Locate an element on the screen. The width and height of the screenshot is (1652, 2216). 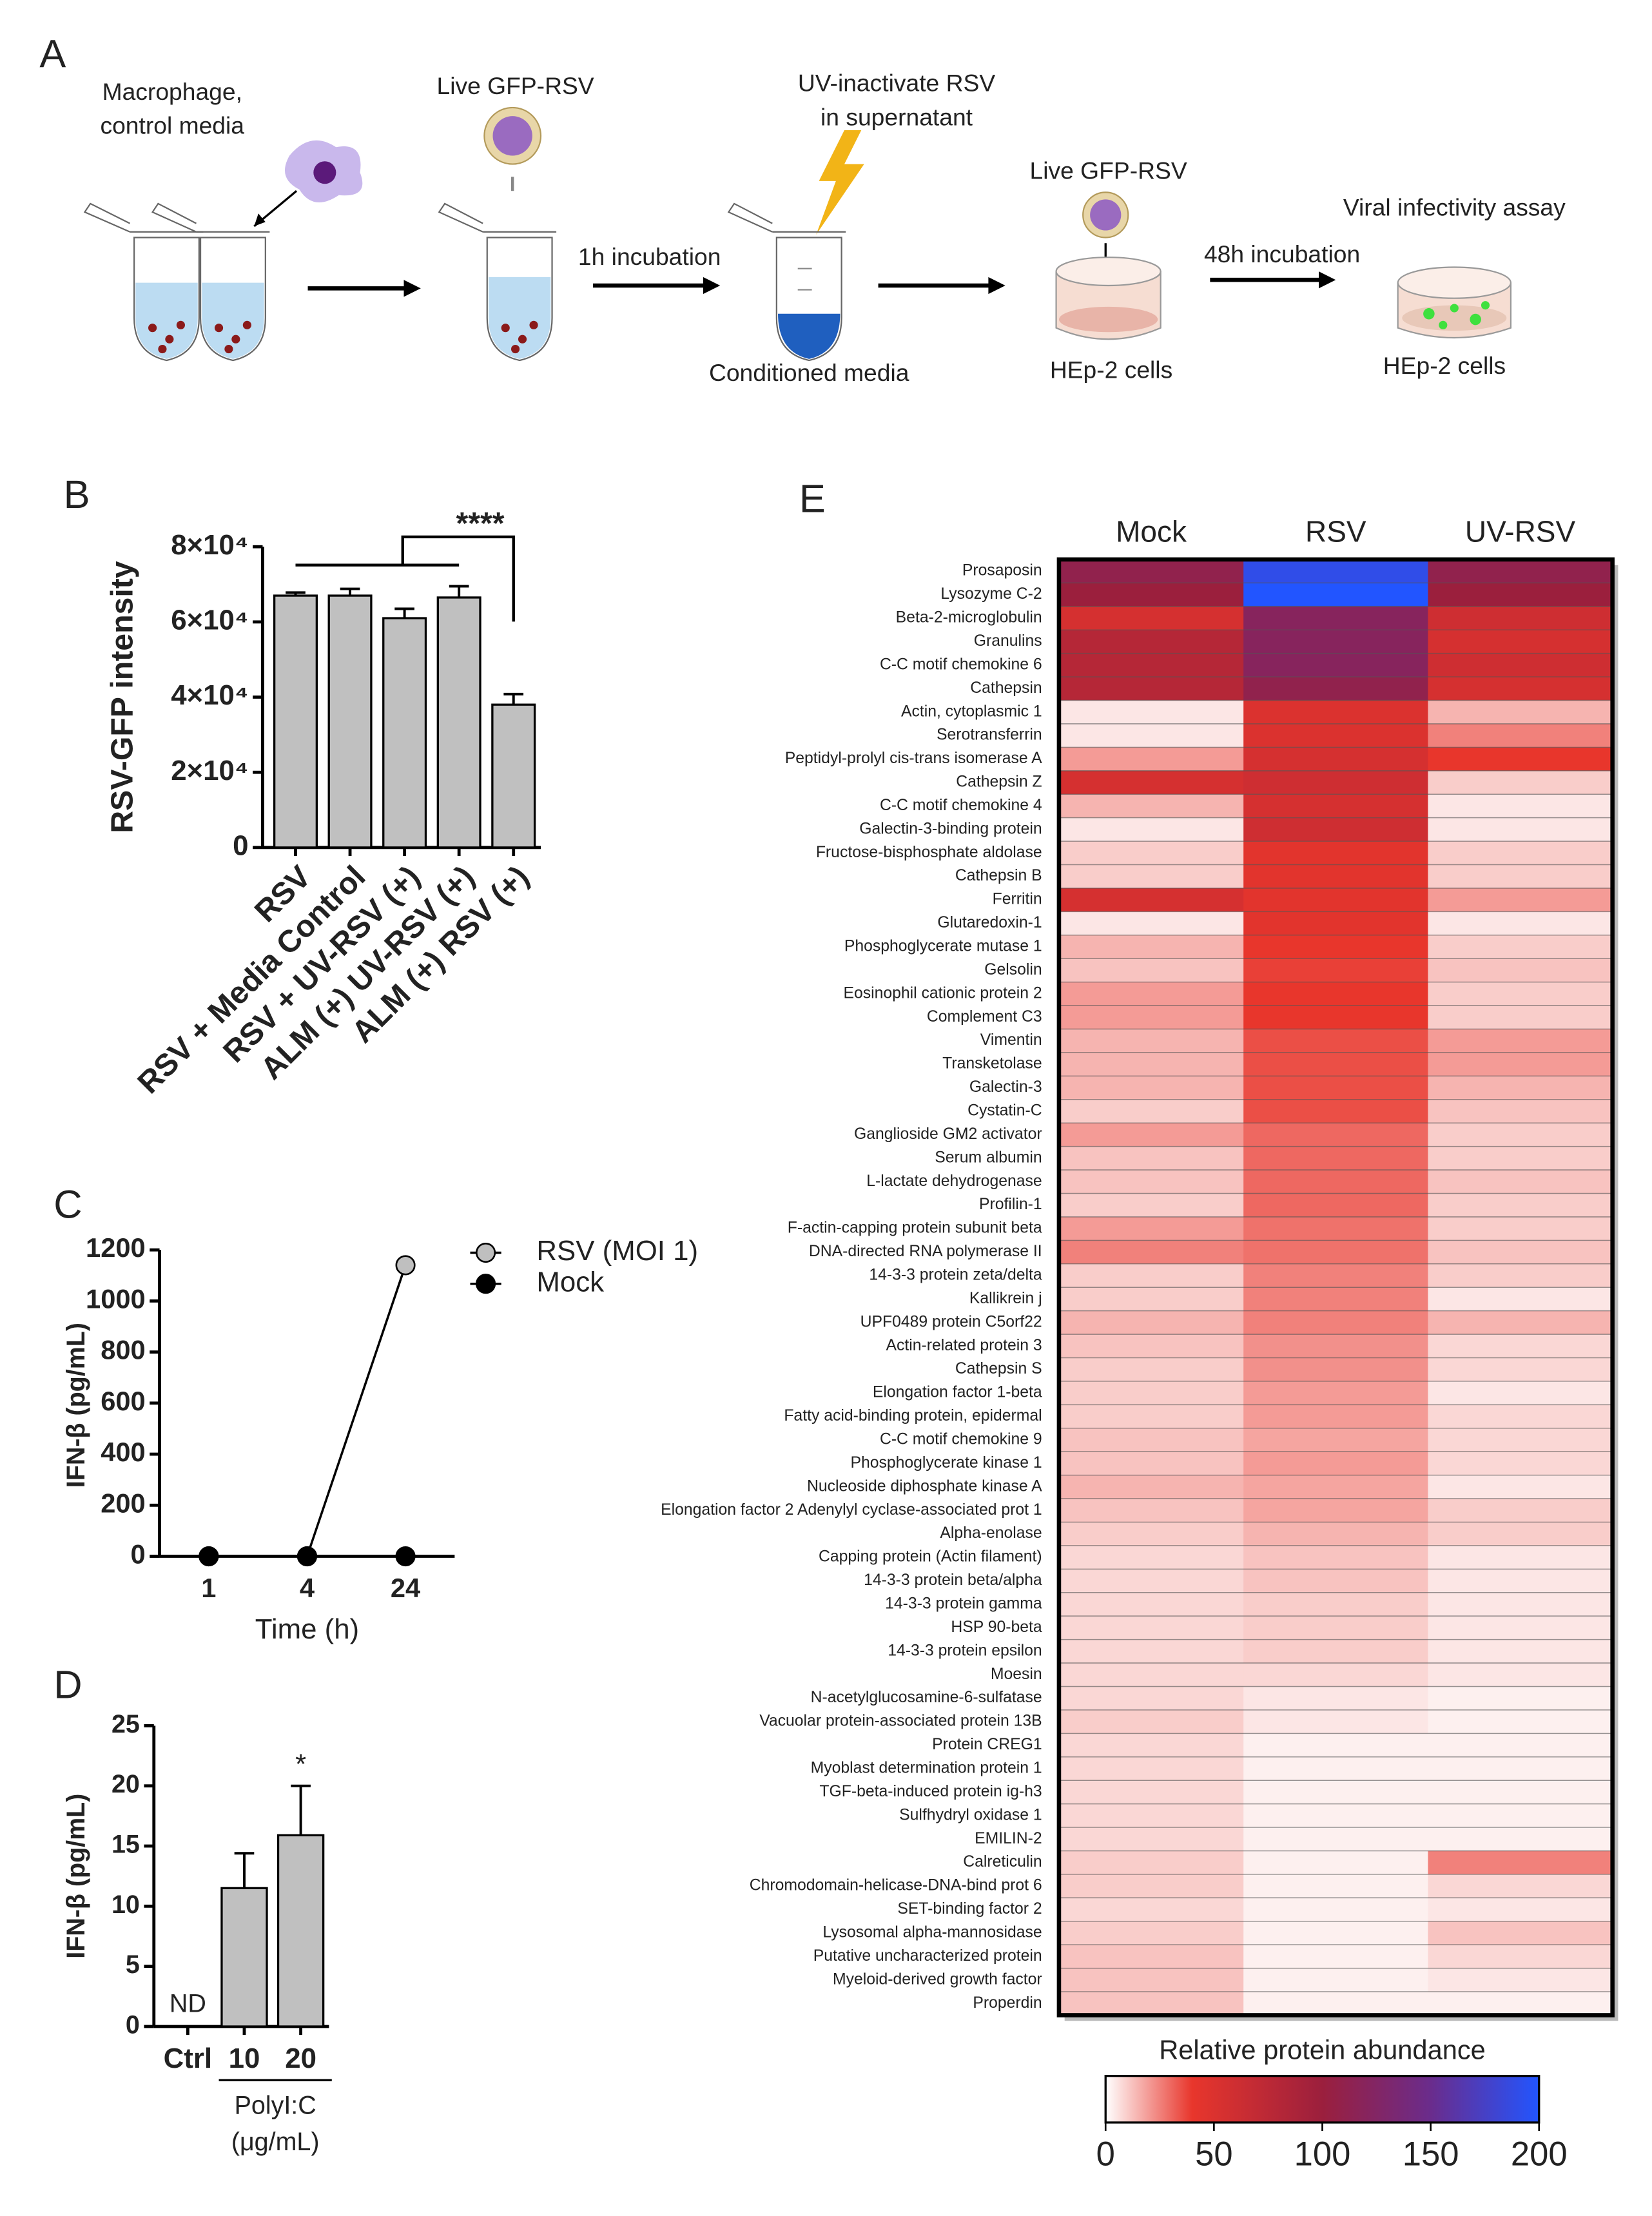
tube is located at coordinates (210, 282).